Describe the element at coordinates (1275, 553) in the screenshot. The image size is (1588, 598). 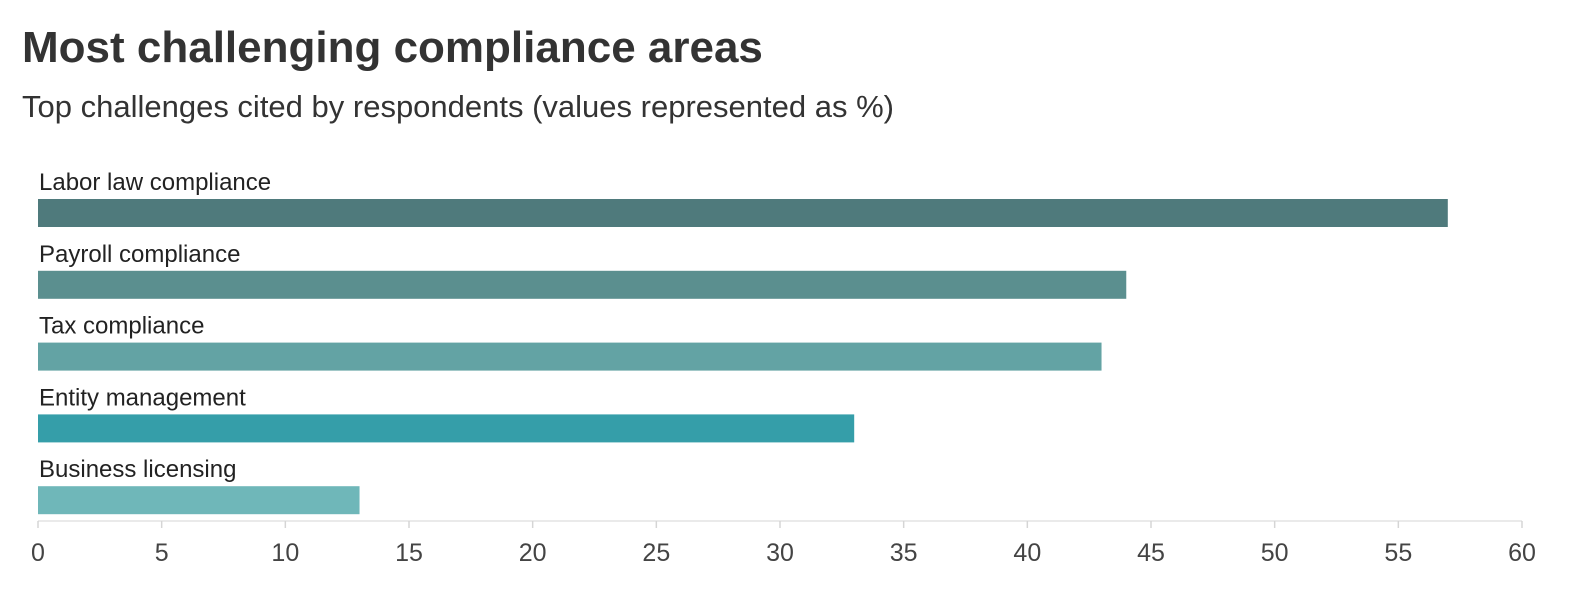
I see `x-tick-label: 50` at that location.